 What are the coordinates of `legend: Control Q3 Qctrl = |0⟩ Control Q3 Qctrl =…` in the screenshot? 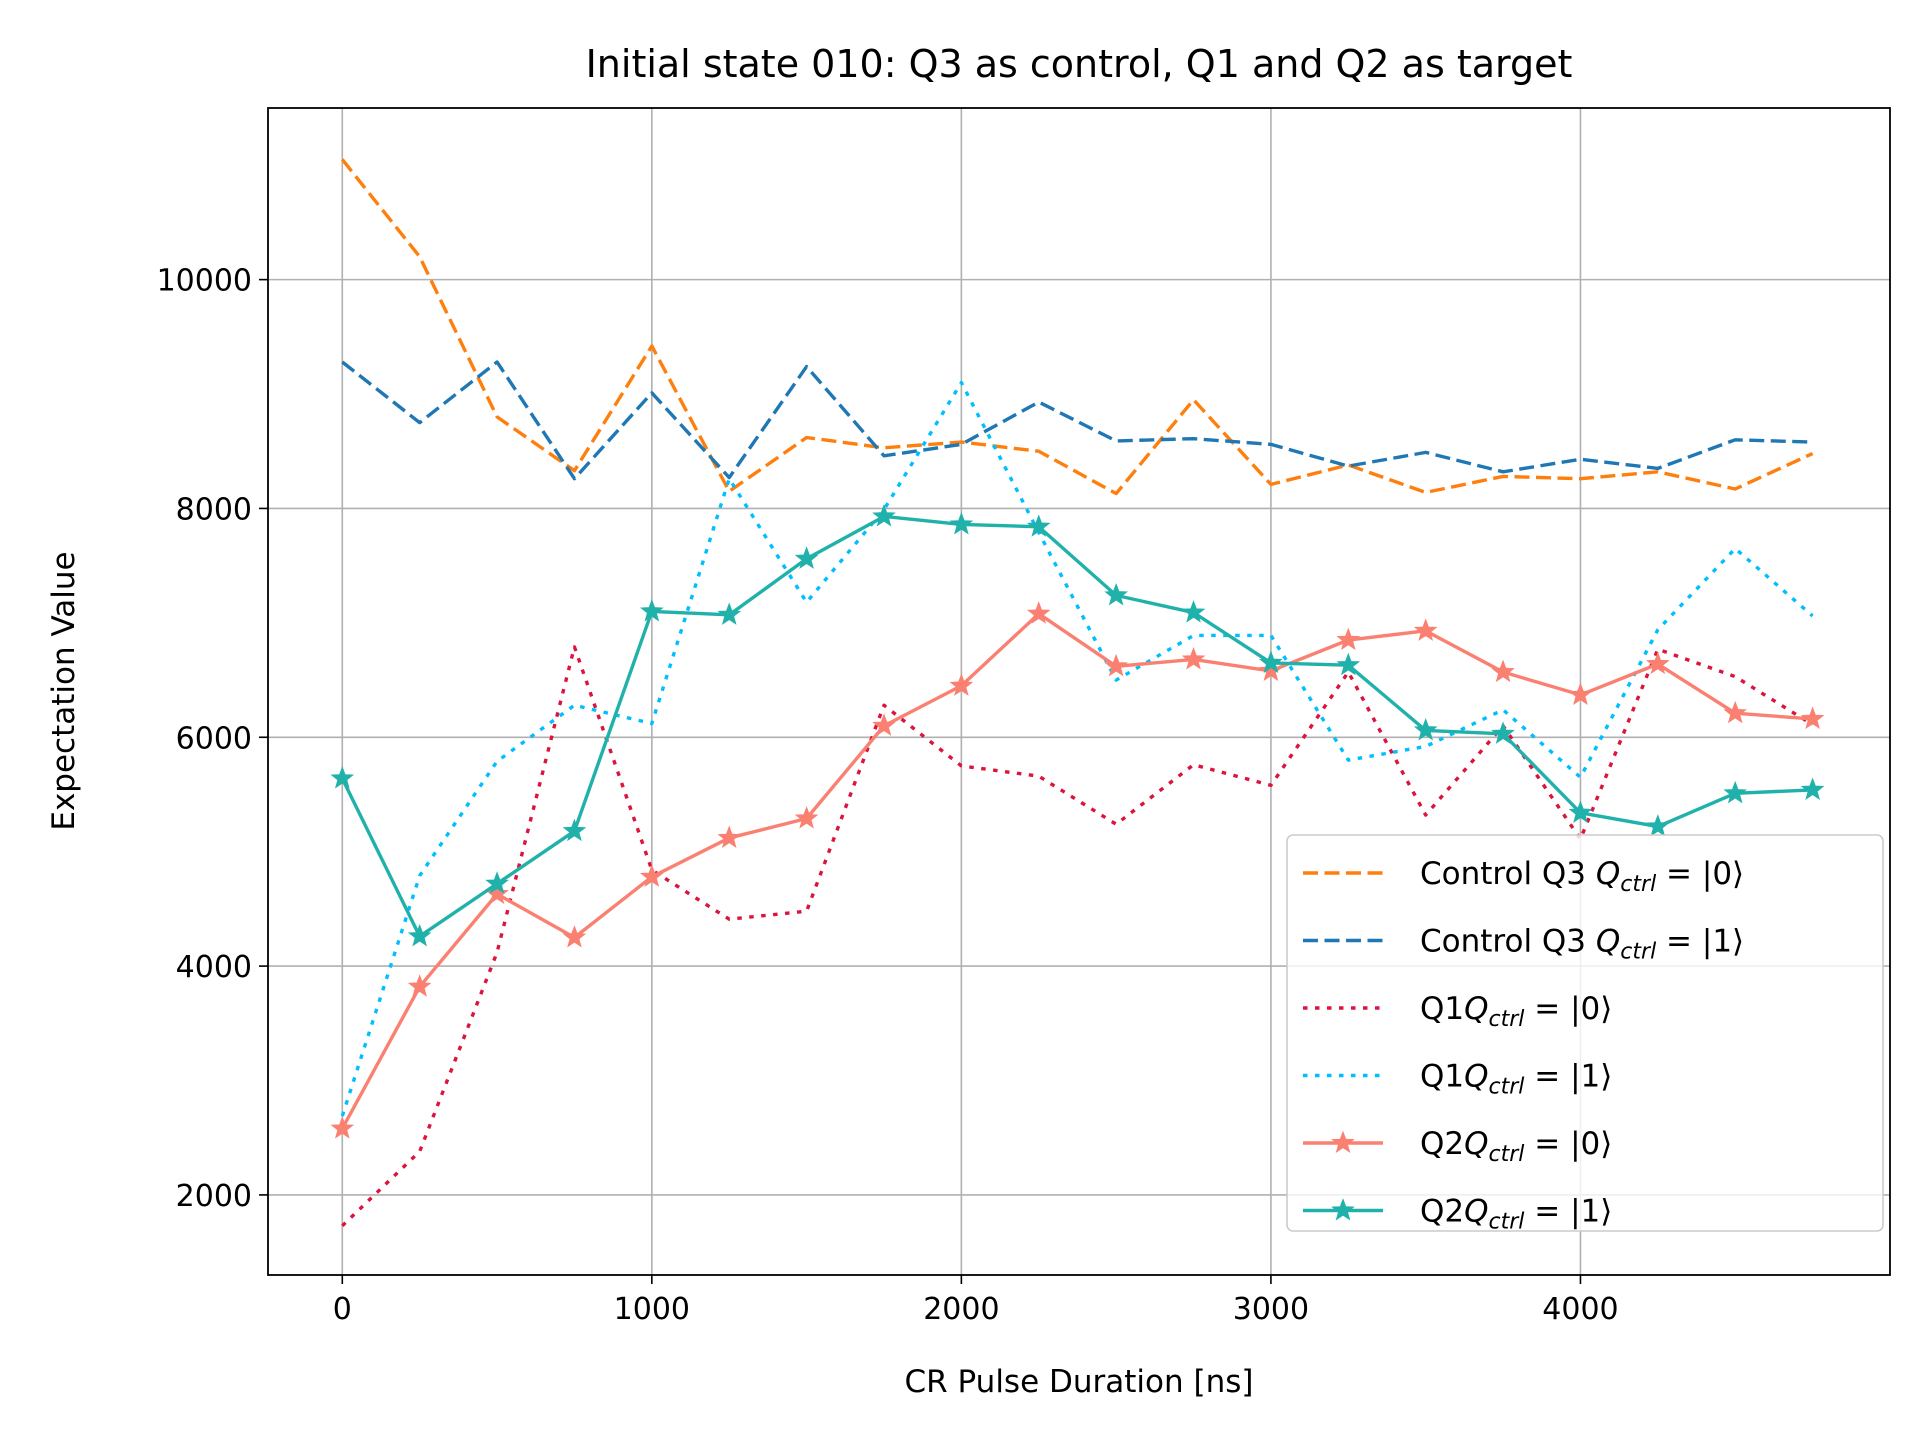 It's located at (1585, 1034).